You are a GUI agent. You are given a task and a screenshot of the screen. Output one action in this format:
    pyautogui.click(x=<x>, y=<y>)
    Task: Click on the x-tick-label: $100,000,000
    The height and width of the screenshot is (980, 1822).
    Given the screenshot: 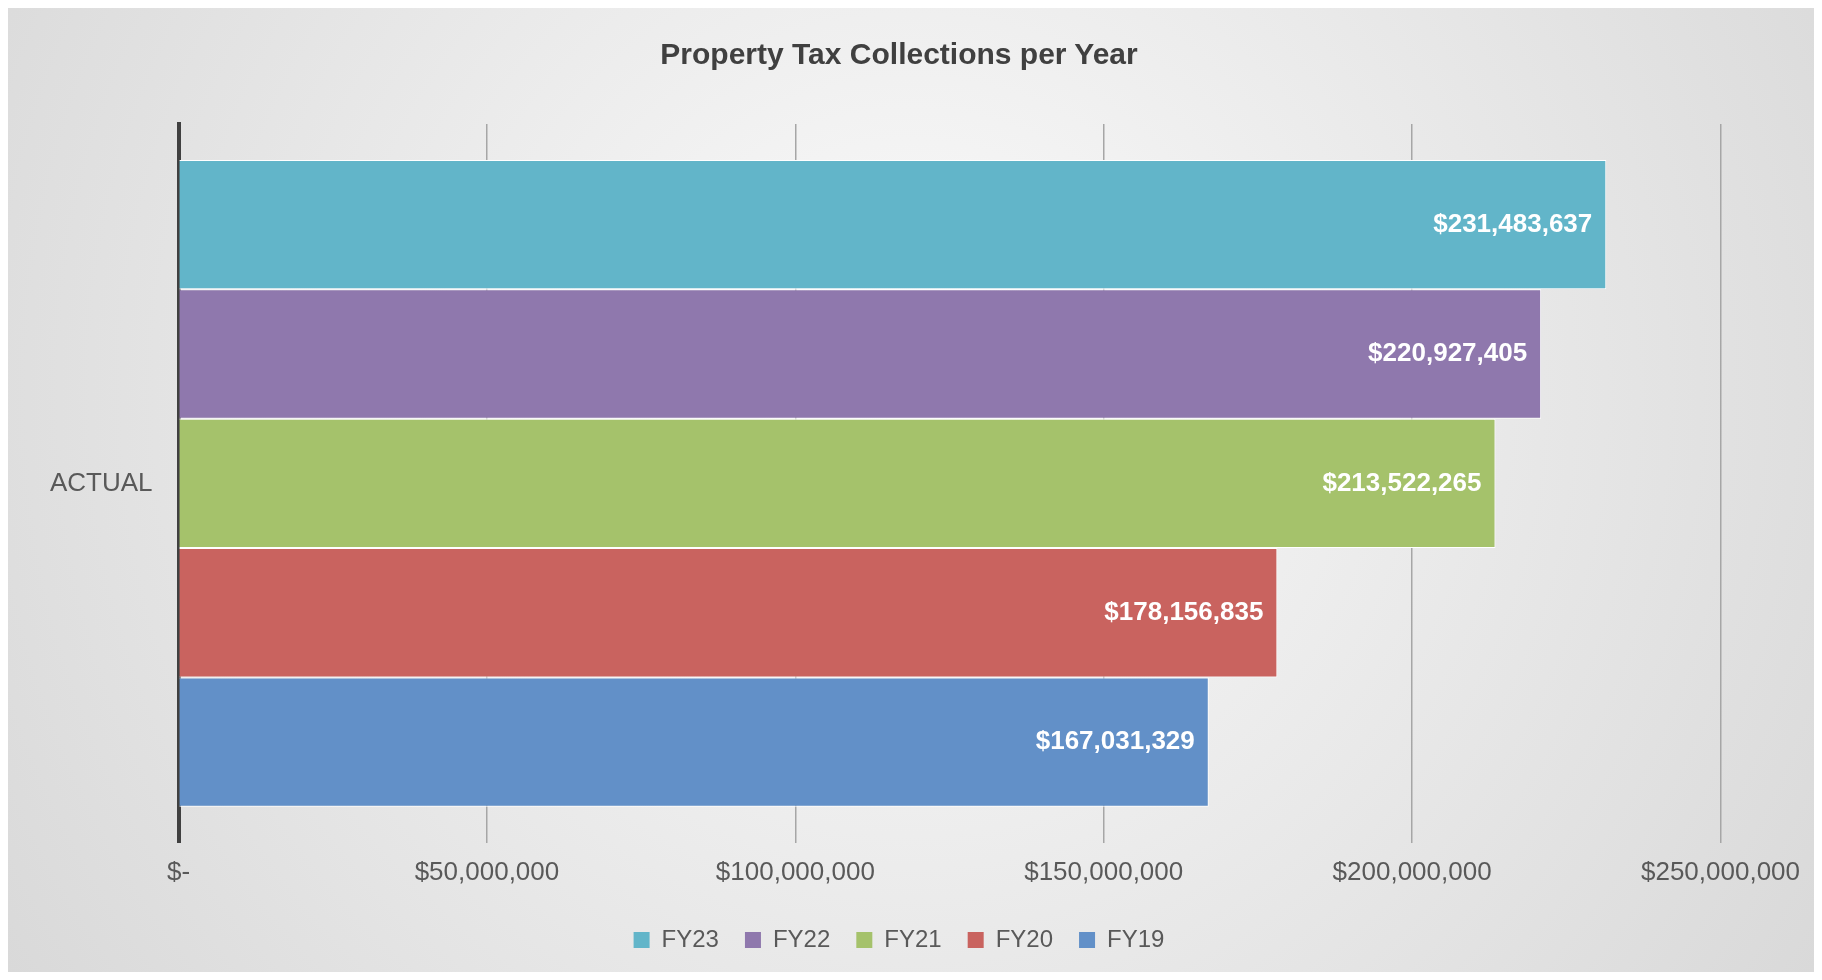 What is the action you would take?
    pyautogui.click(x=795, y=870)
    